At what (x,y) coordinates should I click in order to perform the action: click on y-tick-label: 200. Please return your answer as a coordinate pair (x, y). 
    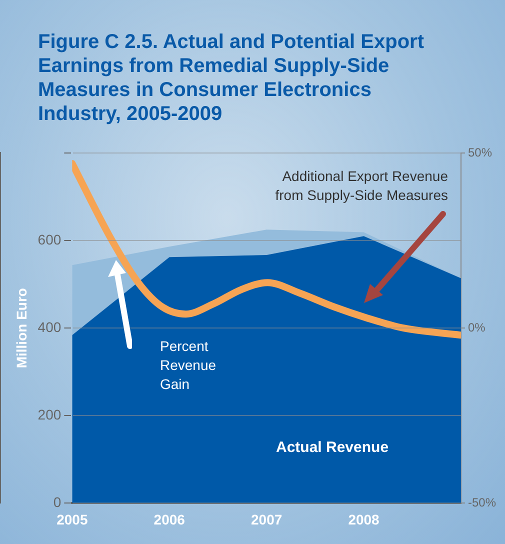
    Looking at the image, I should click on (50, 414).